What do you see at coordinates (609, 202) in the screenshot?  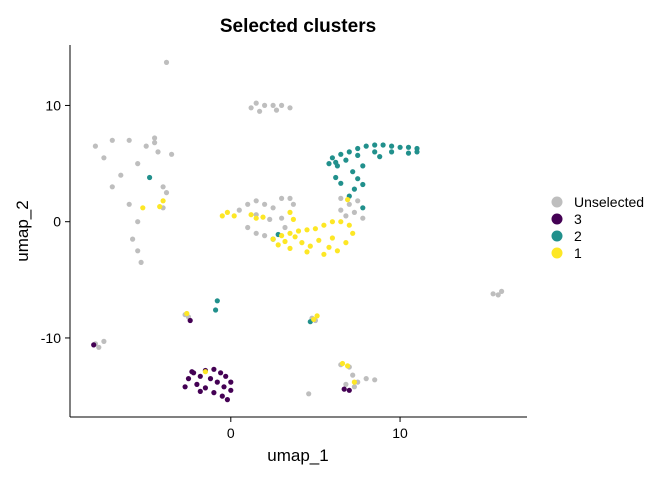 I see `legend-label-unselected: Unselected` at bounding box center [609, 202].